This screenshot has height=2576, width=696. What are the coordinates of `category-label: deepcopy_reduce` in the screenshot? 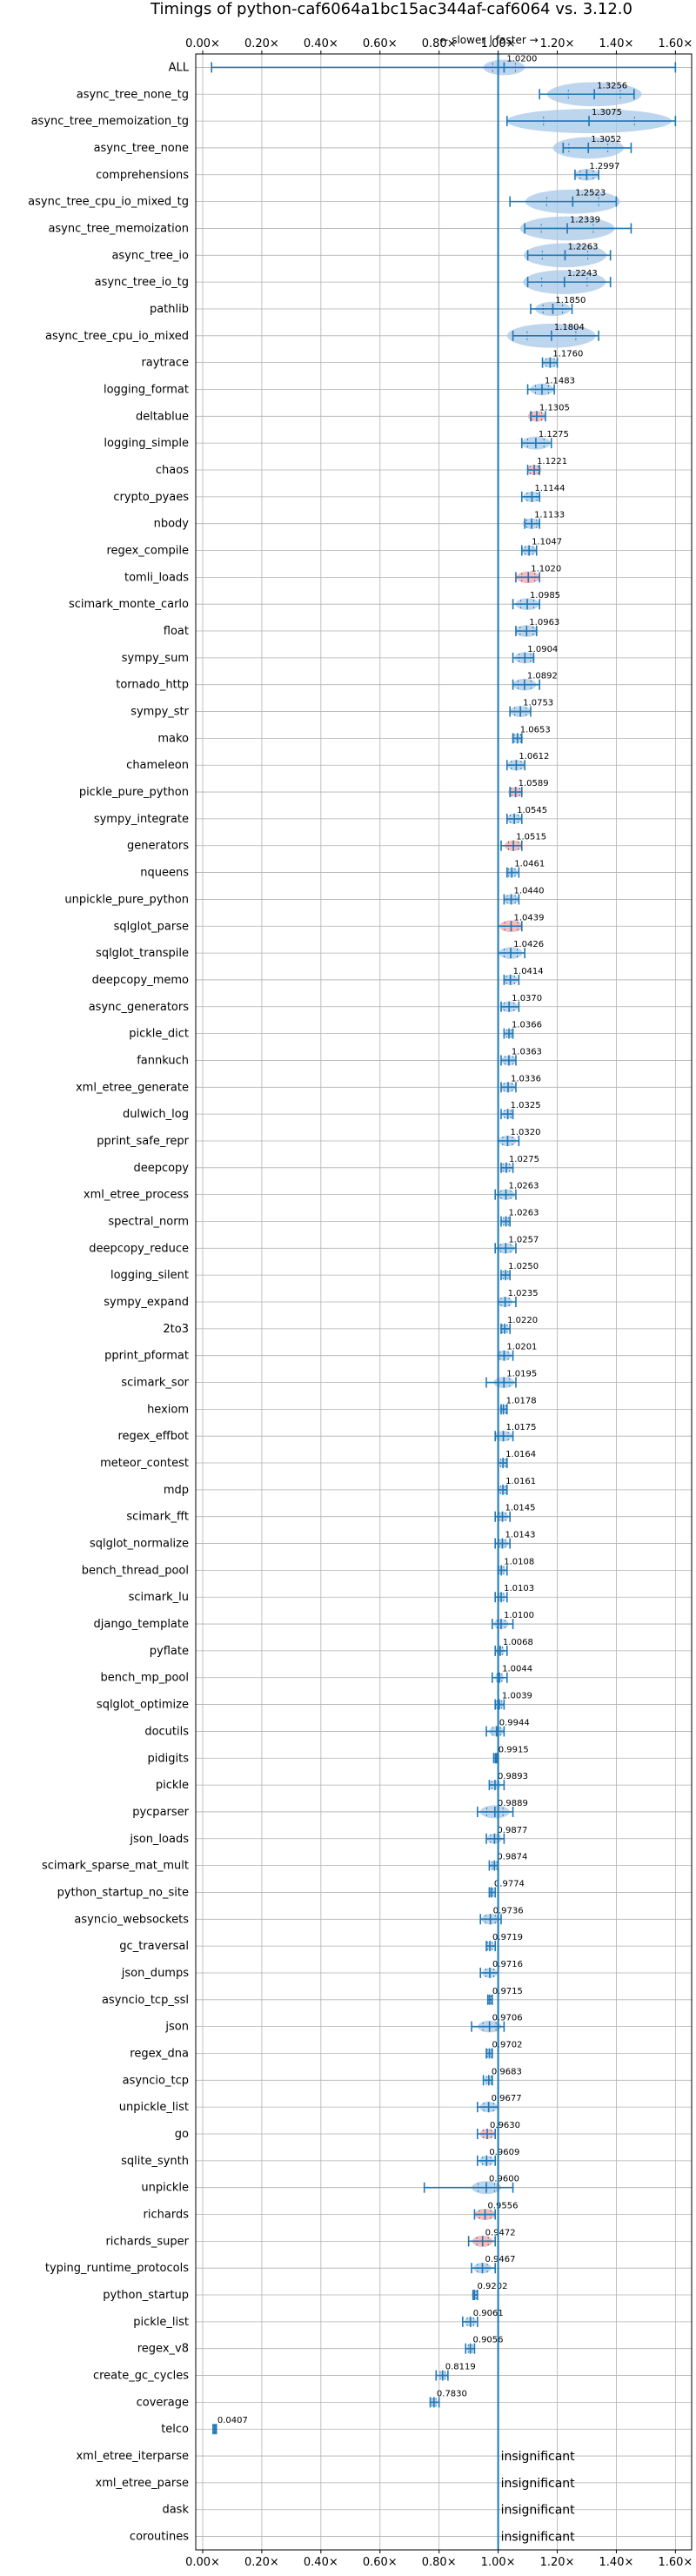 It's located at (139, 1249).